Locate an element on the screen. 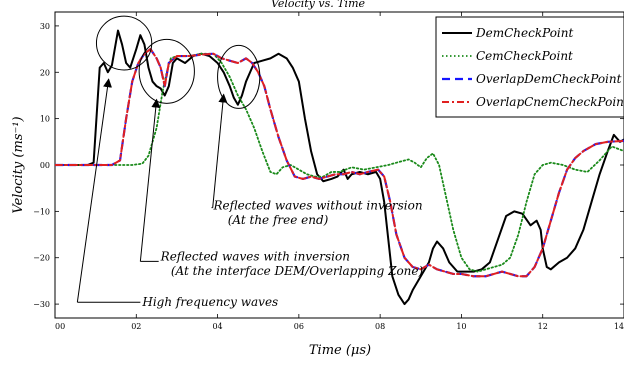 The height and width of the screenshot is (366, 624). x-tick-label: 06 is located at coordinates (299, 326).